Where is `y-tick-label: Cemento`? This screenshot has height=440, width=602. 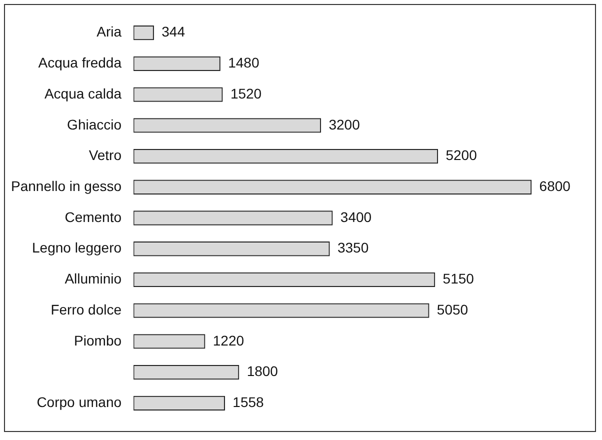 y-tick-label: Cemento is located at coordinates (93, 216).